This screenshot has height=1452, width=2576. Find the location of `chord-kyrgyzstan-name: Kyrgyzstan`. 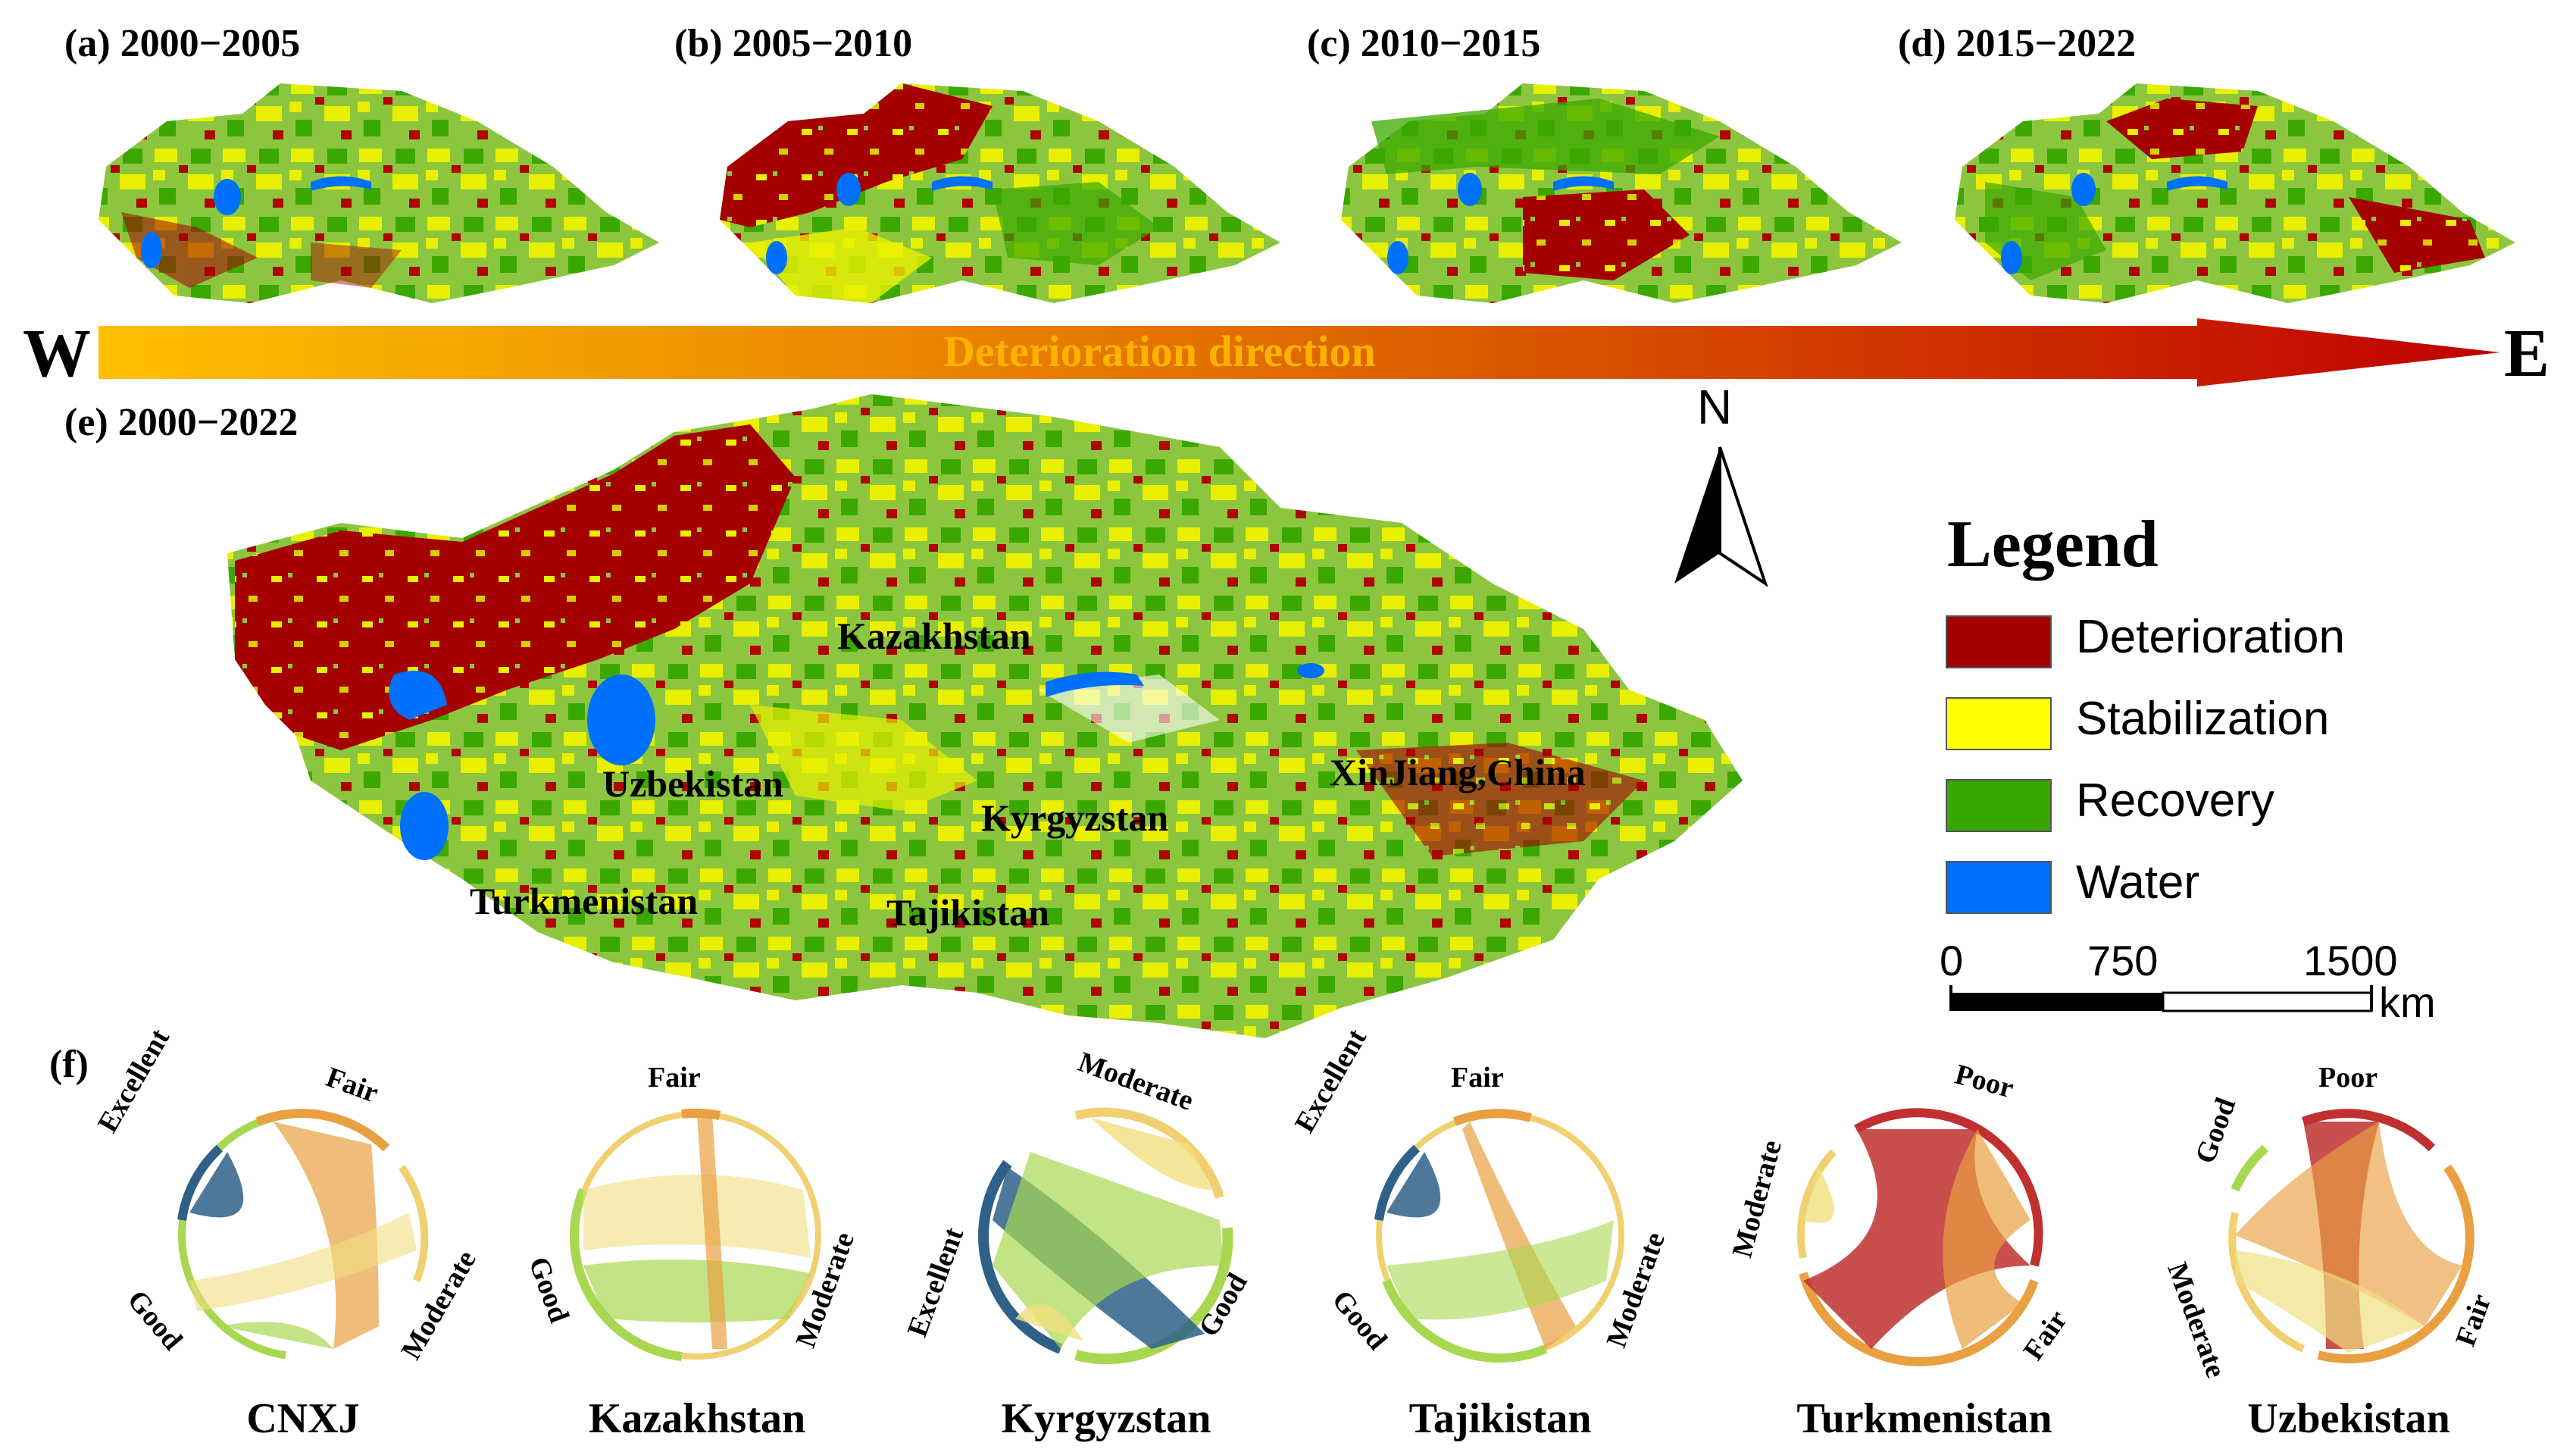

chord-kyrgyzstan-name: Kyrgyzstan is located at coordinates (1106, 1418).